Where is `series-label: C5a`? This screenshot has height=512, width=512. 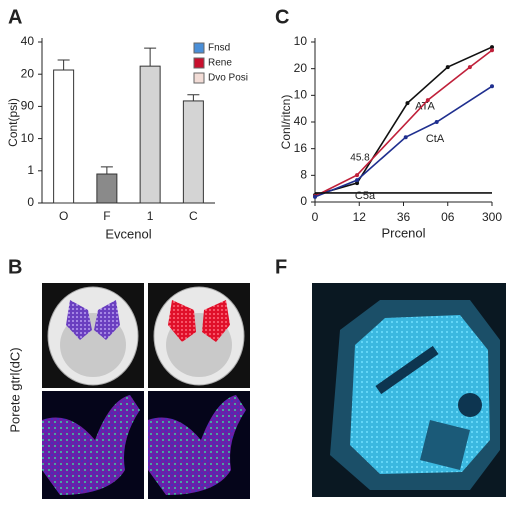
series-label: C5a is located at coordinates (365, 196).